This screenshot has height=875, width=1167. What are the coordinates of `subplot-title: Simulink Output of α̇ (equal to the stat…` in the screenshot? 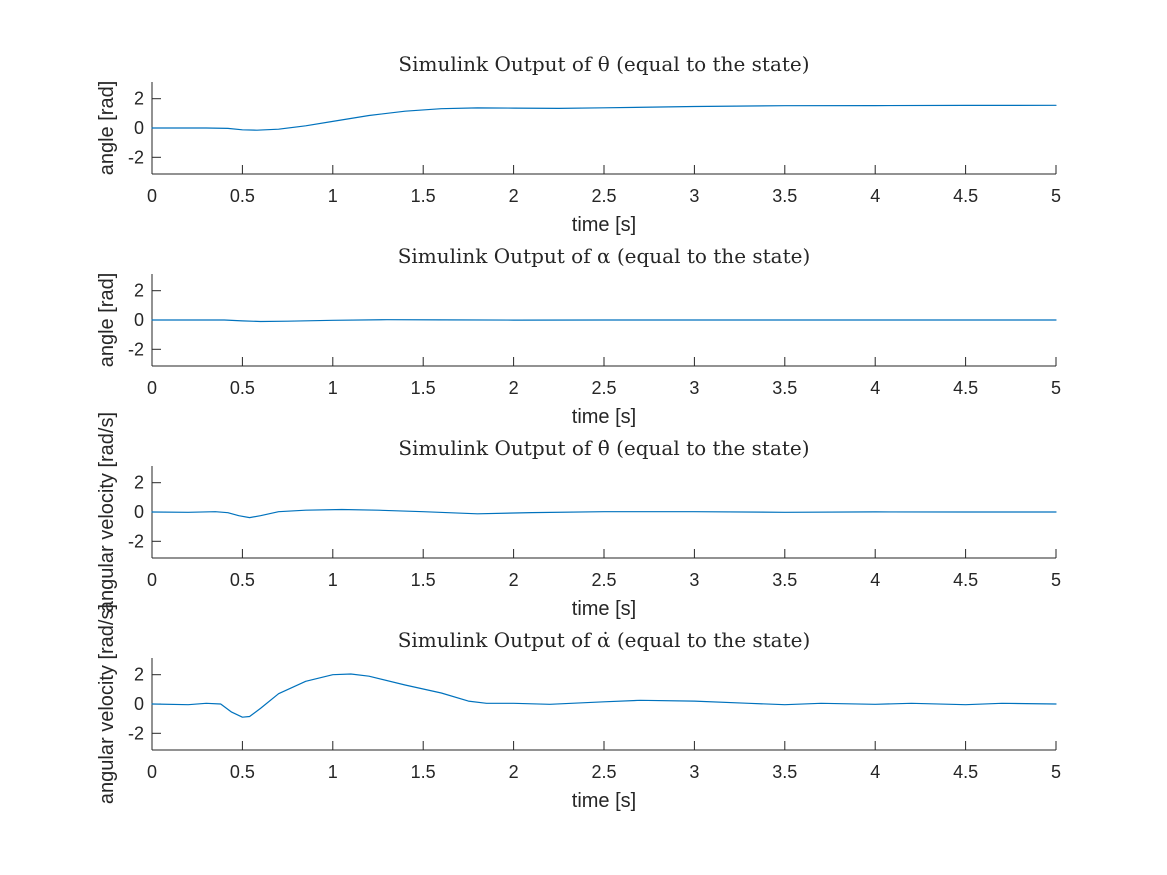 It's located at (604, 640).